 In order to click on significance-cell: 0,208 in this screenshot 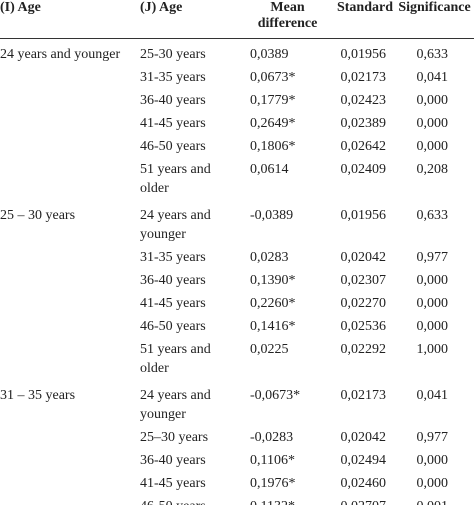, I will do `click(432, 169)`.